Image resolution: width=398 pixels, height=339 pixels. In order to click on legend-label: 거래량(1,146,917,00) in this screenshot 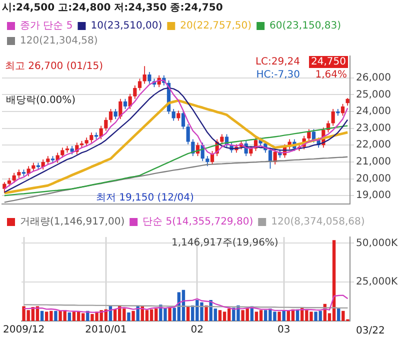, I will do `click(72, 222)`.